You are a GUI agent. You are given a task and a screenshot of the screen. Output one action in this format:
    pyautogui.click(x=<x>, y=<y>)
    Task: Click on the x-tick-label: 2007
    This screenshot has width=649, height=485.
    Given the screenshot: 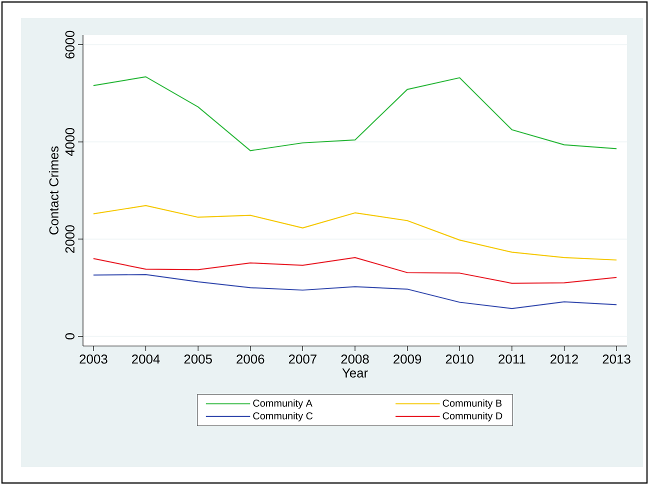 What is the action you would take?
    pyautogui.click(x=302, y=359)
    